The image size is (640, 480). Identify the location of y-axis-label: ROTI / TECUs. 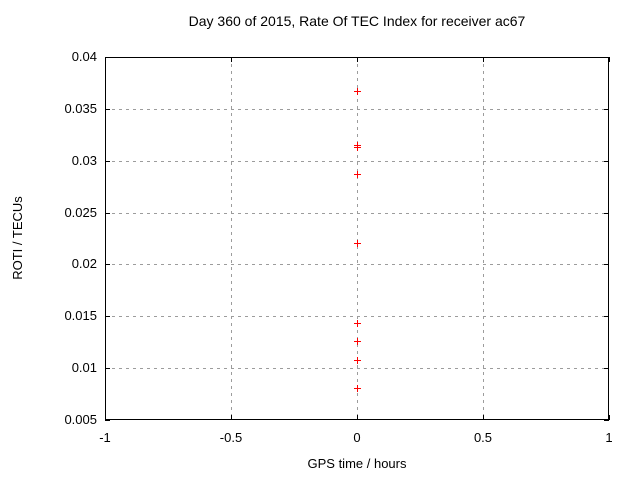
(17, 238).